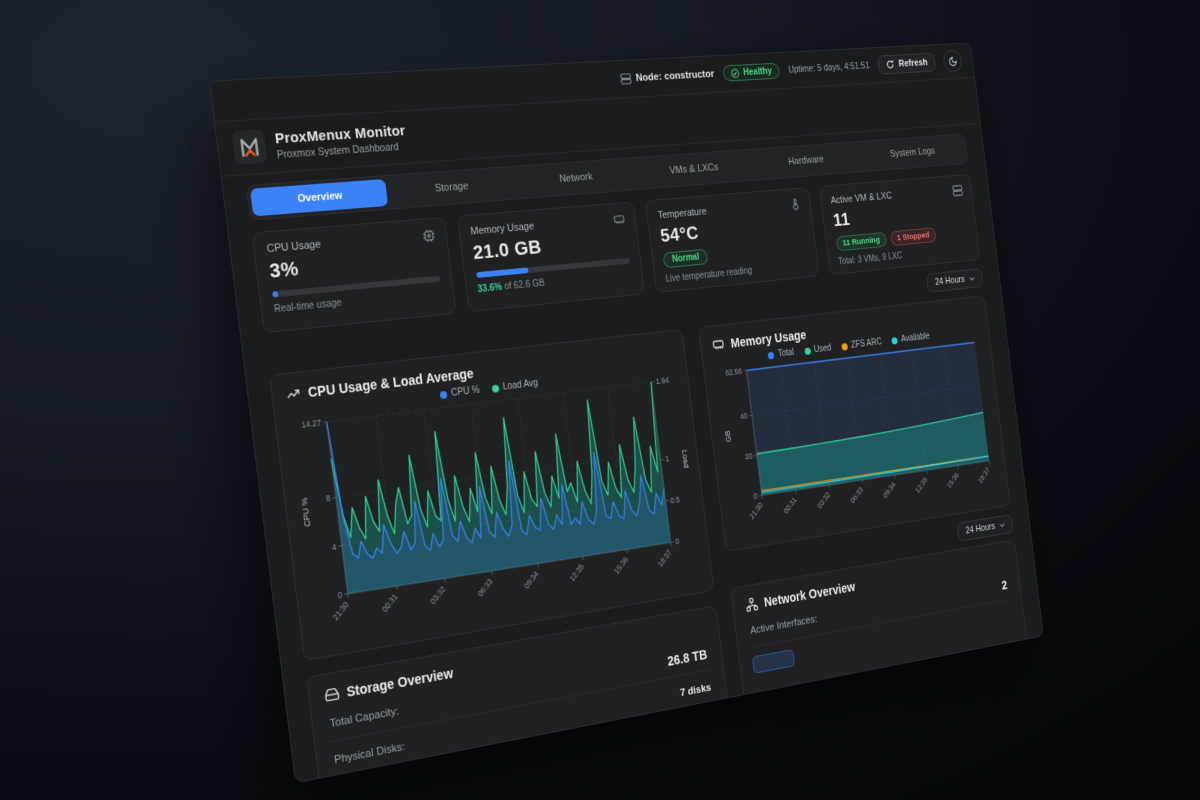  Describe the element at coordinates (328, 498) in the screenshot. I see `svg-text: 8` at that location.